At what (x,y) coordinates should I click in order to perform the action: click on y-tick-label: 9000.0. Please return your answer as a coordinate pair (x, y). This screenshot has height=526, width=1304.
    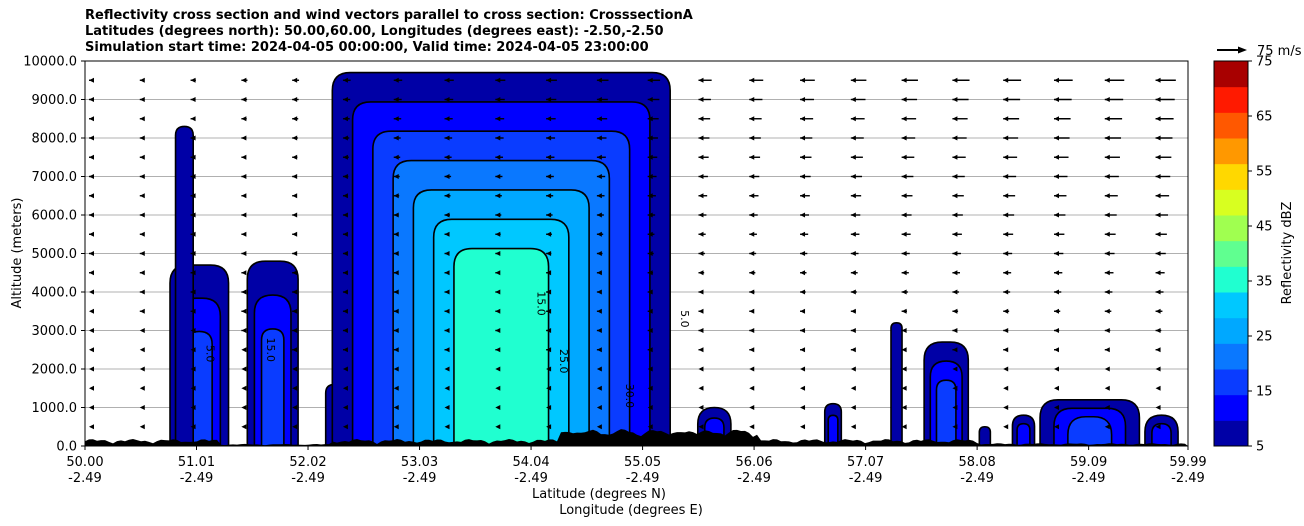
    Looking at the image, I should click on (55, 100).